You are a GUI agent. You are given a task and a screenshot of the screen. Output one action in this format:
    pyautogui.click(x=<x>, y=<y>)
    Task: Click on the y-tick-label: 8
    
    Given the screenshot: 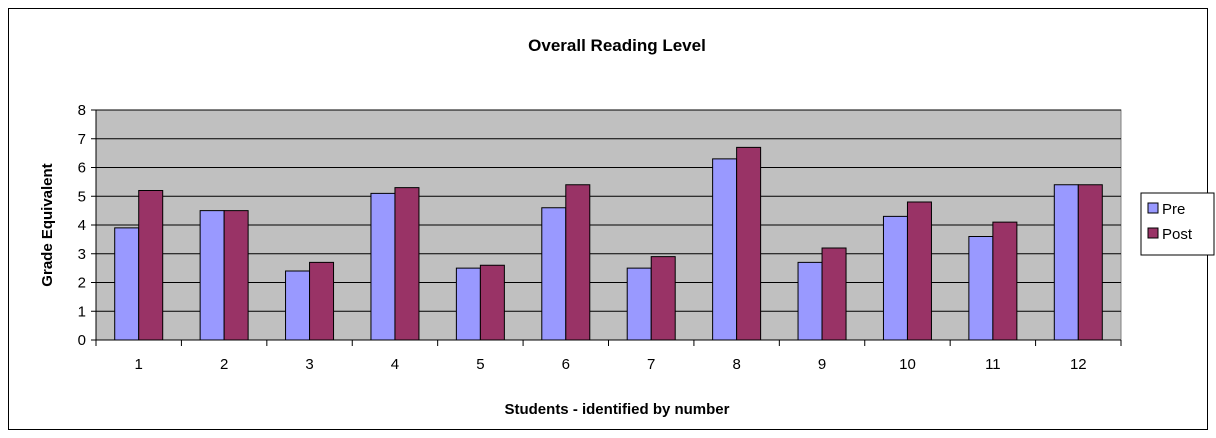 What is the action you would take?
    pyautogui.click(x=82, y=110)
    